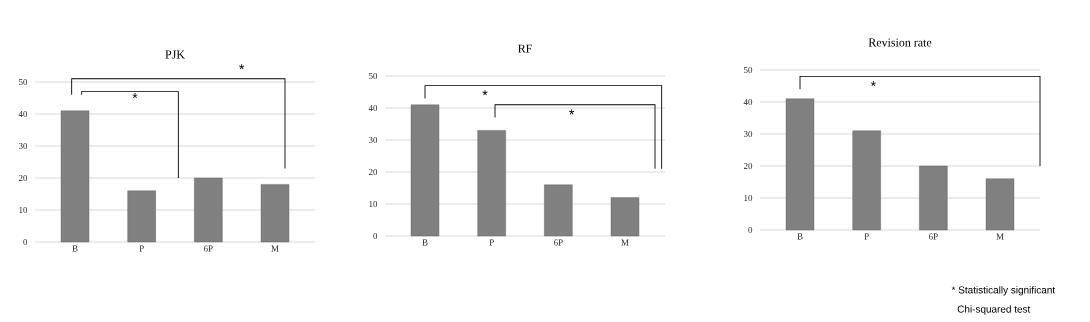 This screenshot has height=322, width=1090. What do you see at coordinates (1003, 291) in the screenshot?
I see `text: * Statistically significant` at bounding box center [1003, 291].